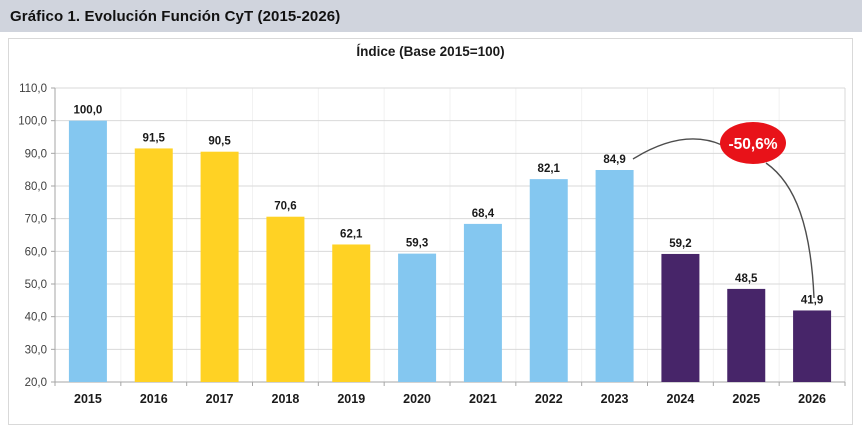 The height and width of the screenshot is (429, 862). I want to click on x-axis-label-2025: 2025, so click(746, 399).